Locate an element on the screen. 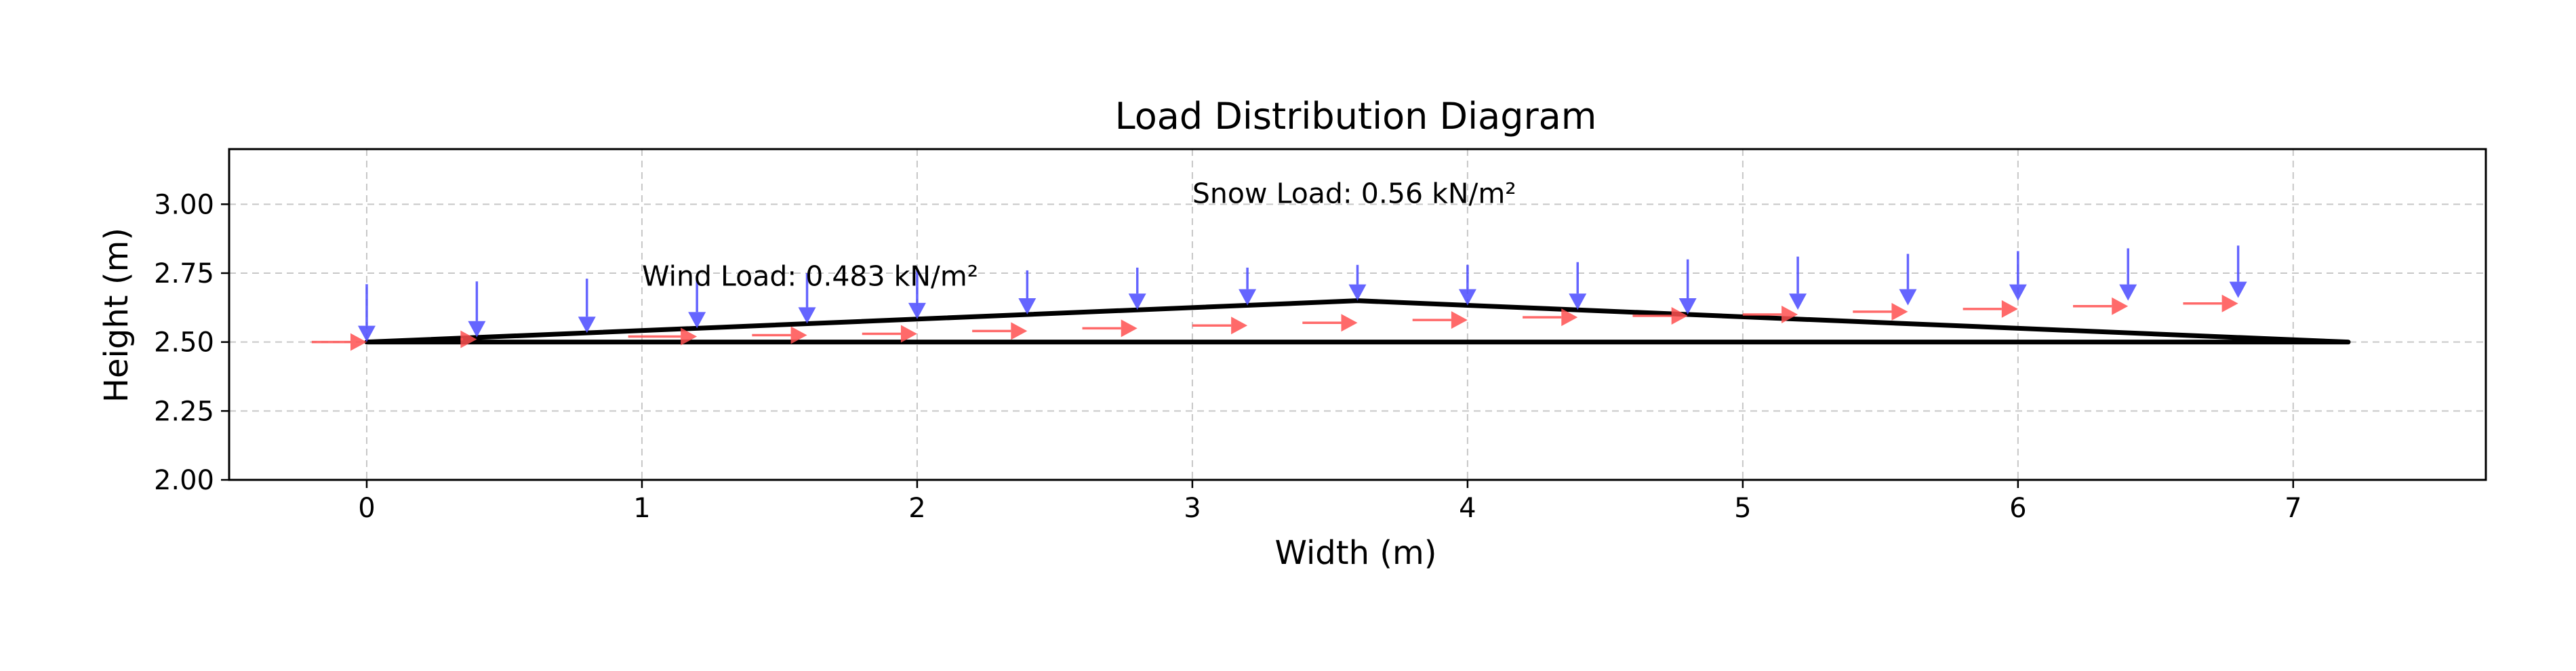 Image resolution: width=2576 pixels, height=671 pixels. roof-outline is located at coordinates (1357, 322).